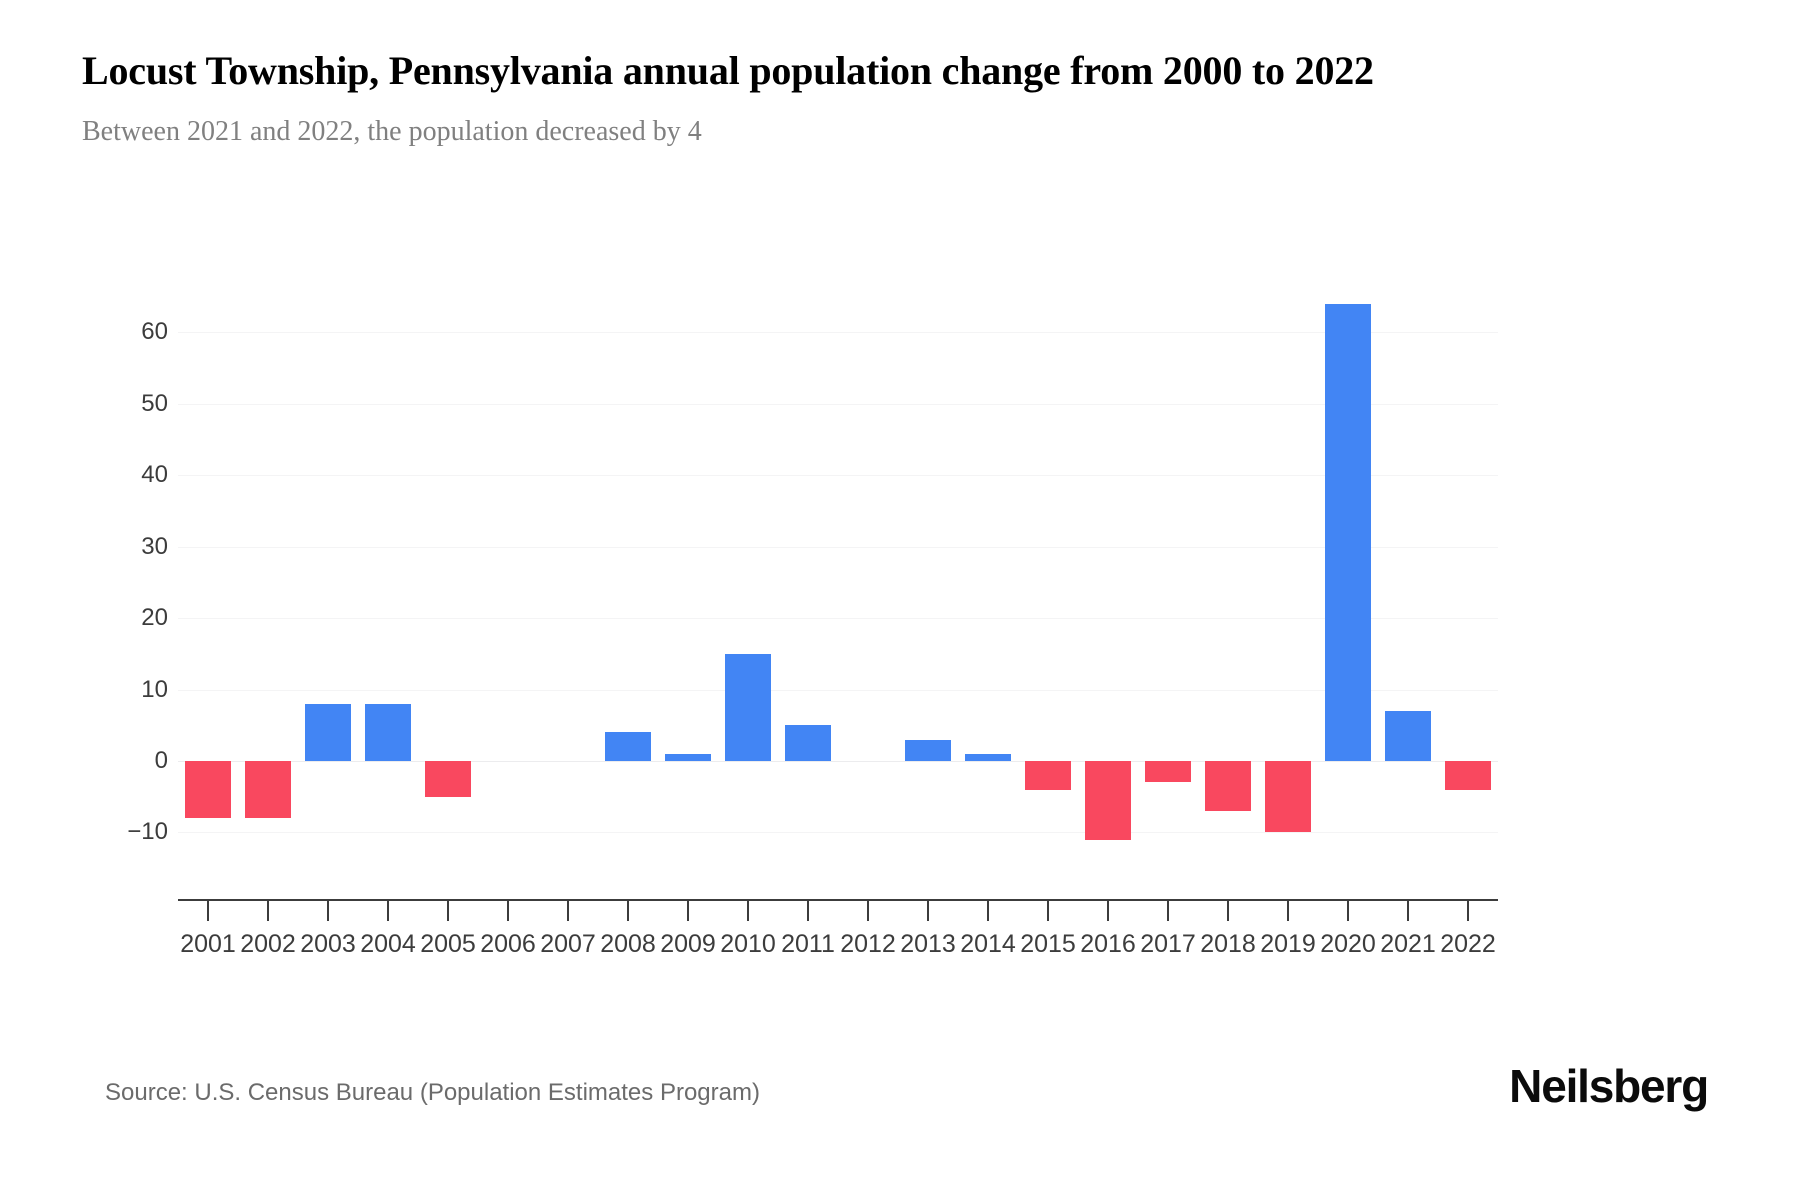 The image size is (1800, 1200). What do you see at coordinates (748, 944) in the screenshot?
I see `x-axis-tick-label: 2010` at bounding box center [748, 944].